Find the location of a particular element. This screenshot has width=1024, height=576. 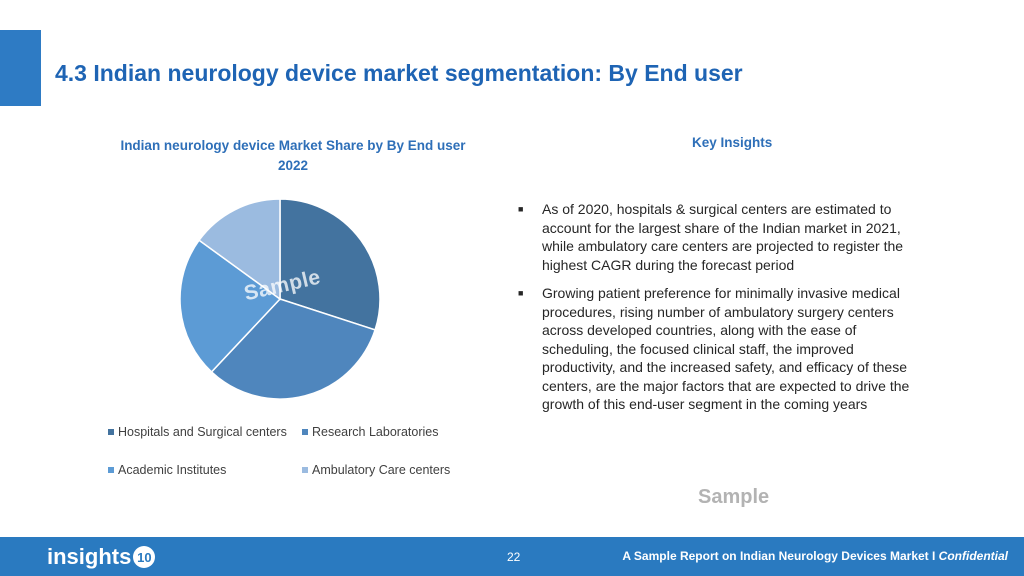

legend-label: Academic Institutes is located at coordinates (172, 470).